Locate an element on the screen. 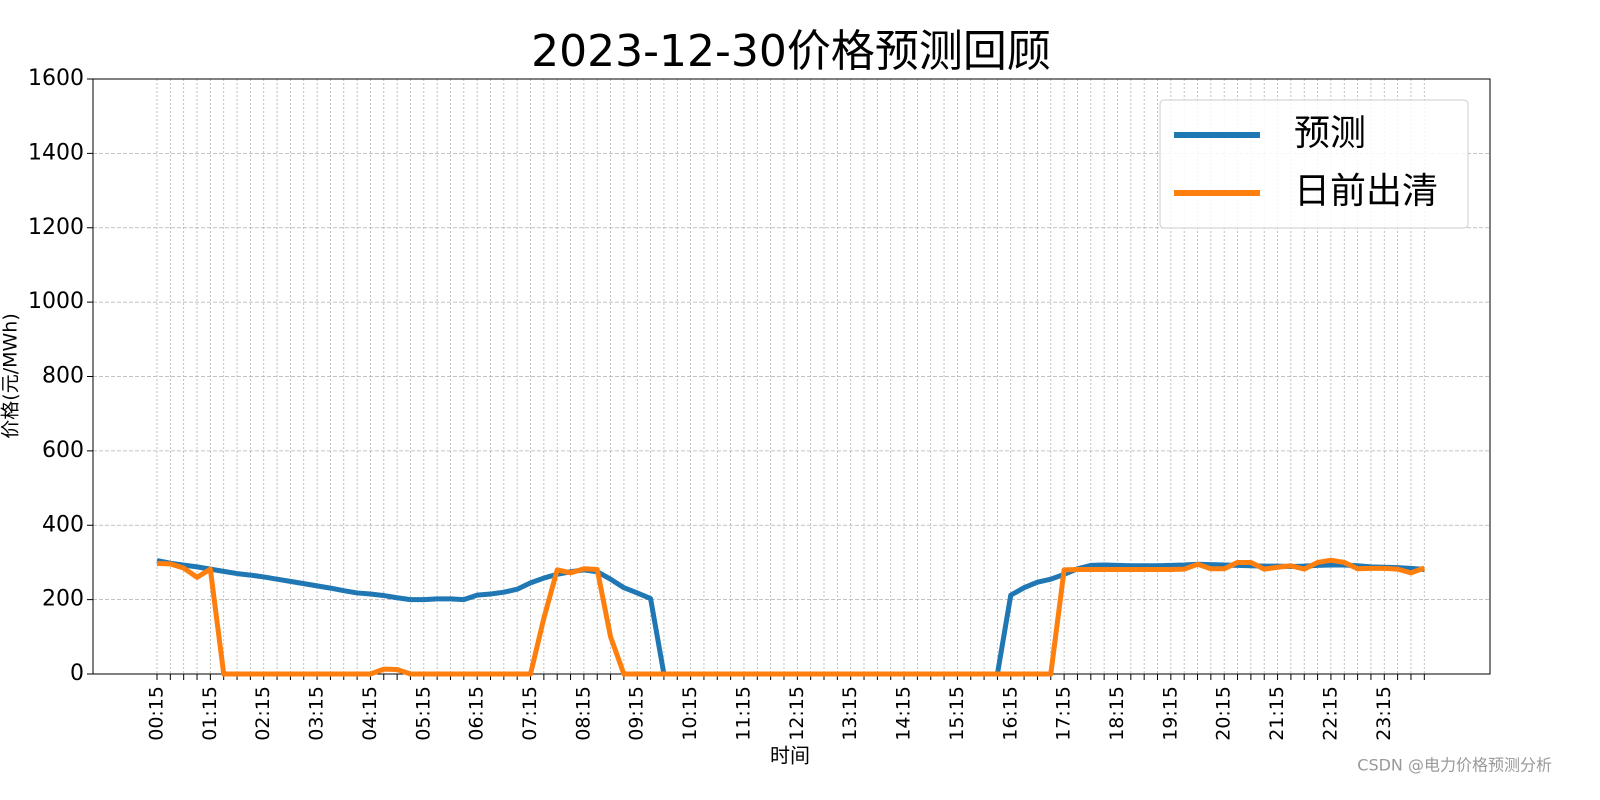 The image size is (1600, 800). x-tick-label: 14:15 is located at coordinates (904, 713).